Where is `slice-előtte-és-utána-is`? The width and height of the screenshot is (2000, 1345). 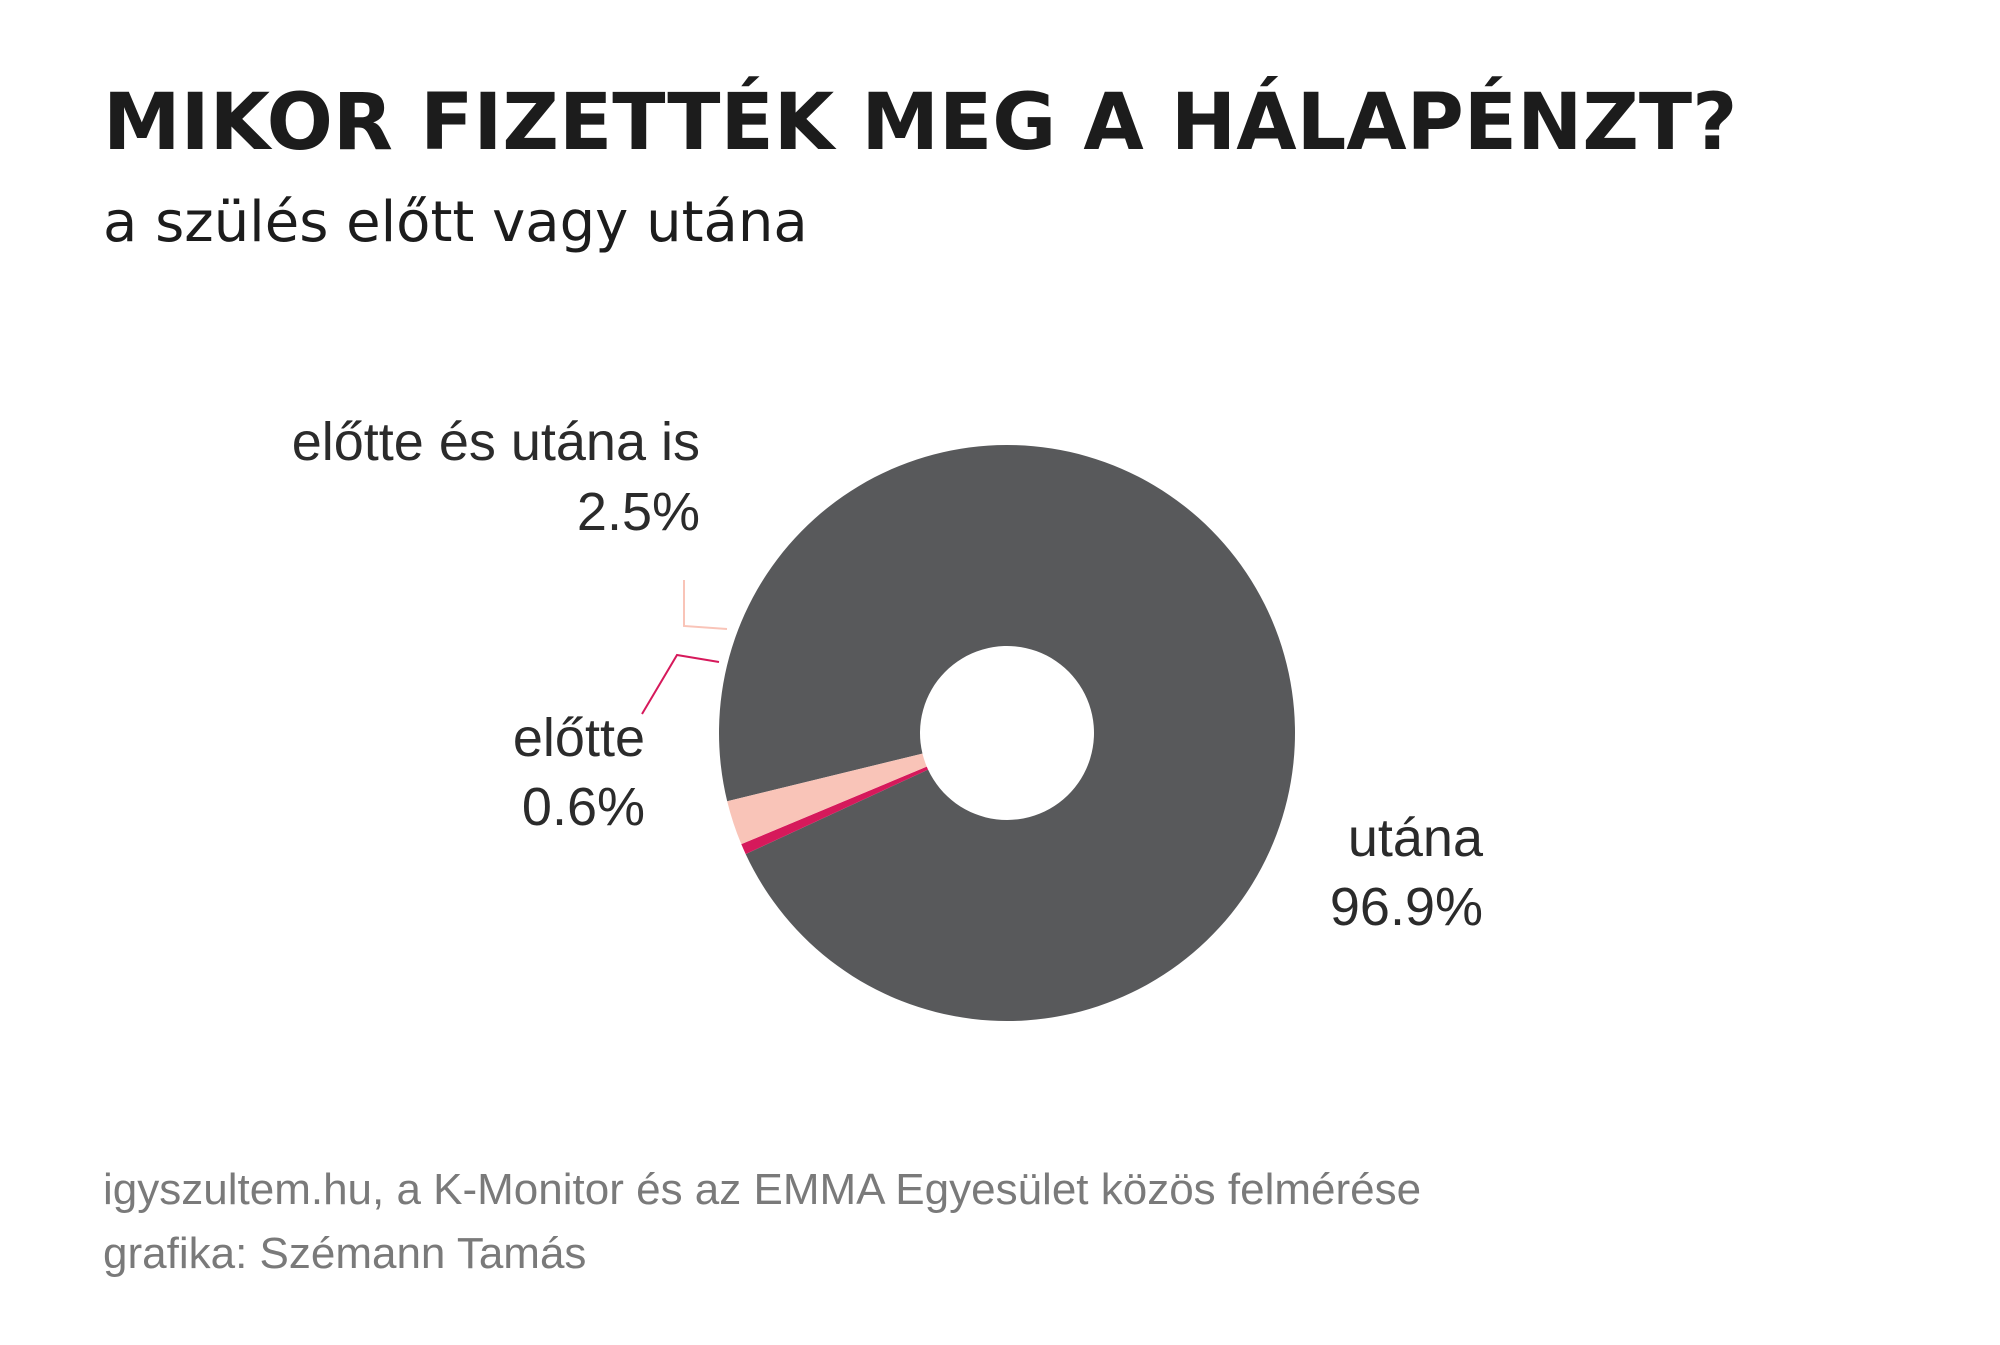
slice-előtte-és-utána-is is located at coordinates (827, 799).